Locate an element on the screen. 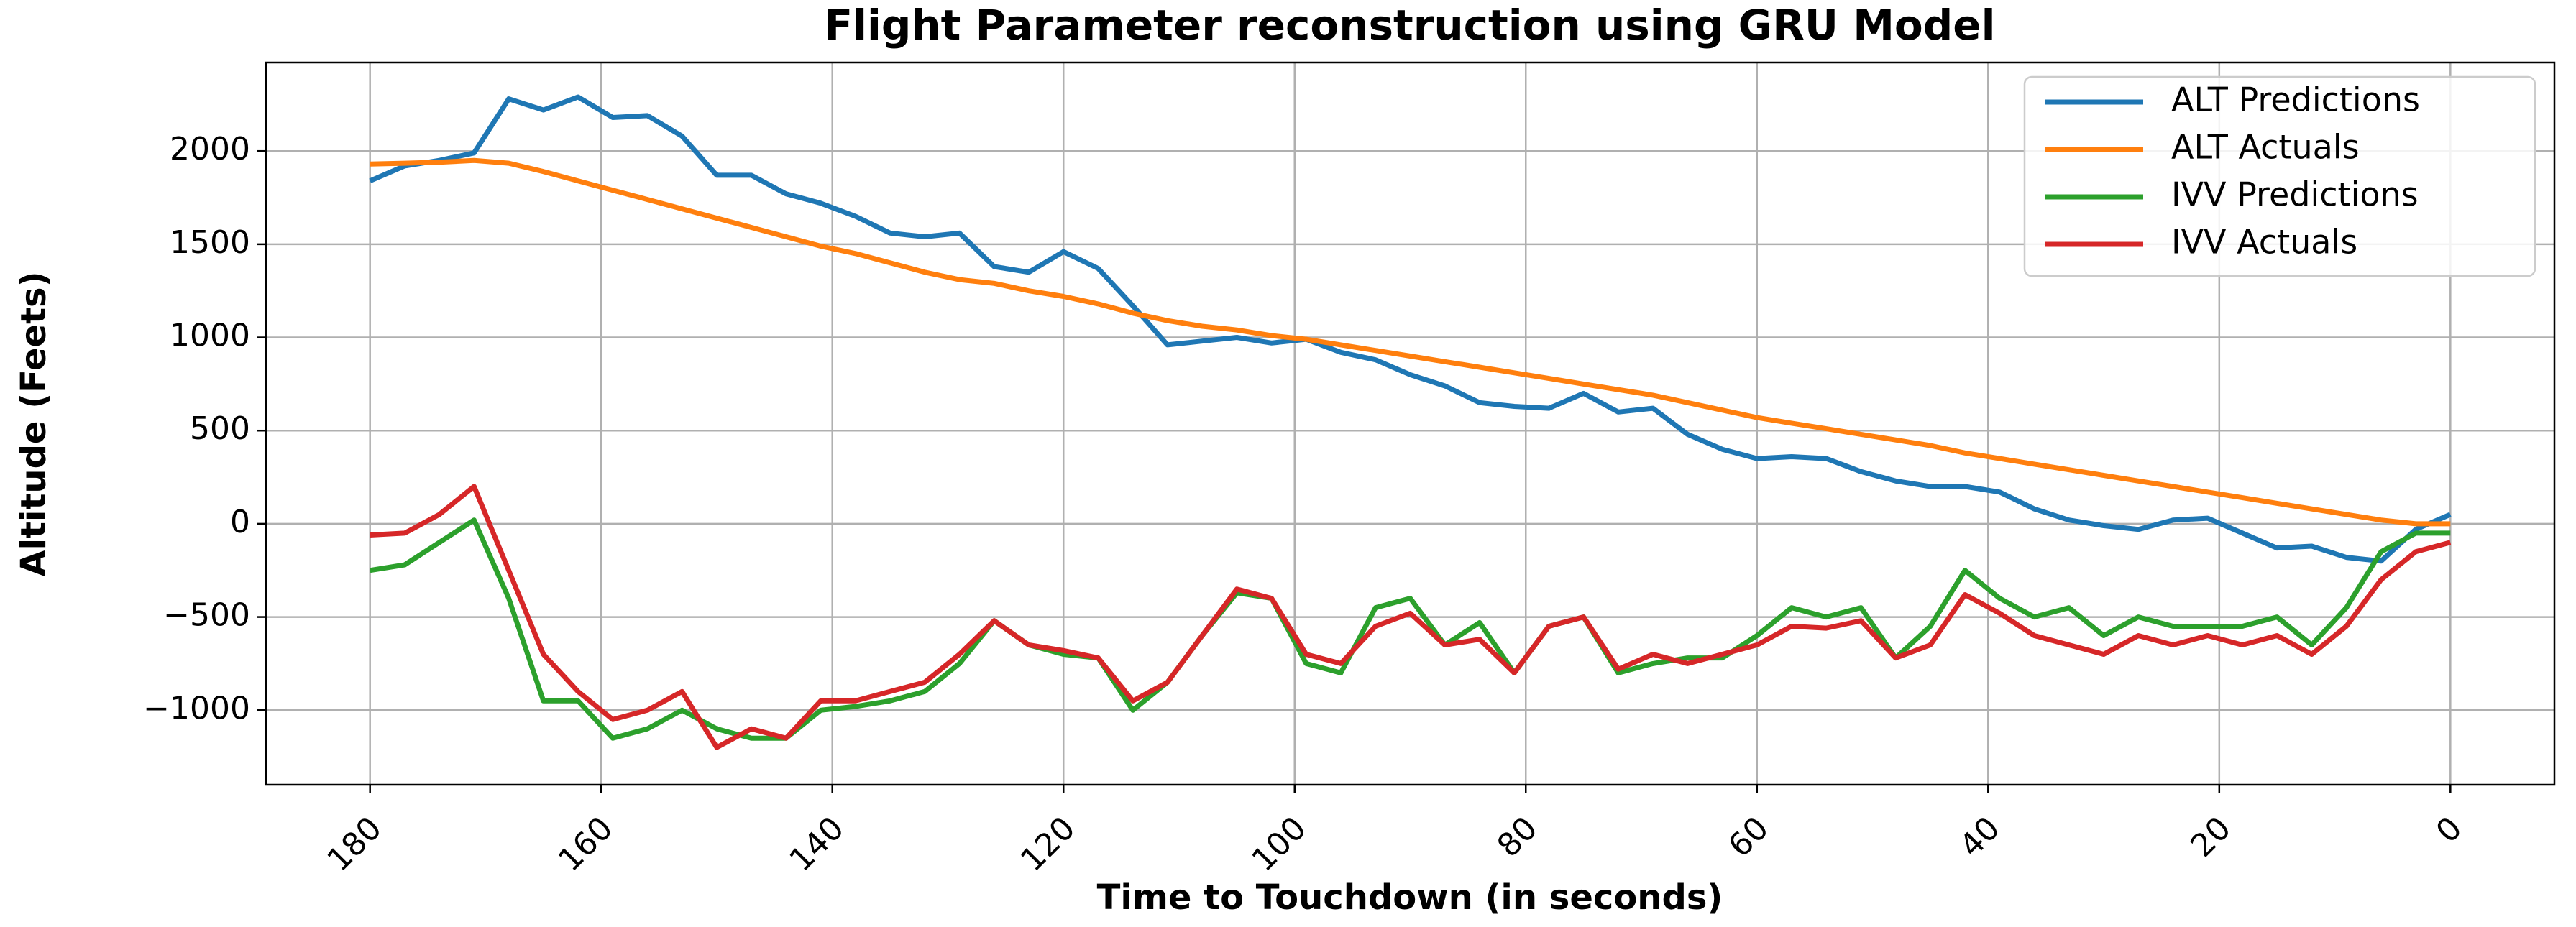 Image resolution: width=2576 pixels, height=927 pixels. legend-label: IVV Actuals is located at coordinates (2264, 242).